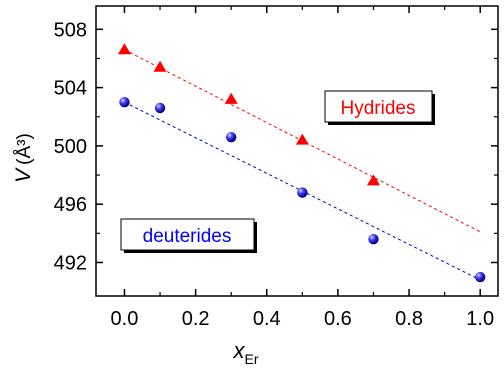 This screenshot has height=374, width=504. I want to click on x-axis-title: xEr, so click(246, 352).